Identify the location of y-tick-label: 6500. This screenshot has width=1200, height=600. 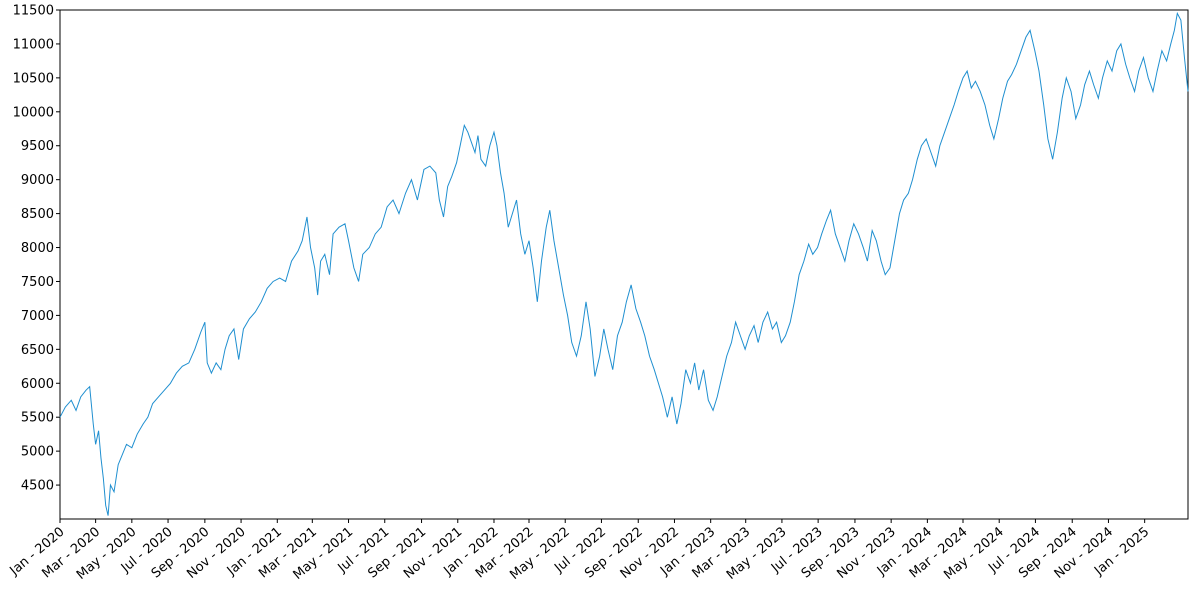
(37, 350).